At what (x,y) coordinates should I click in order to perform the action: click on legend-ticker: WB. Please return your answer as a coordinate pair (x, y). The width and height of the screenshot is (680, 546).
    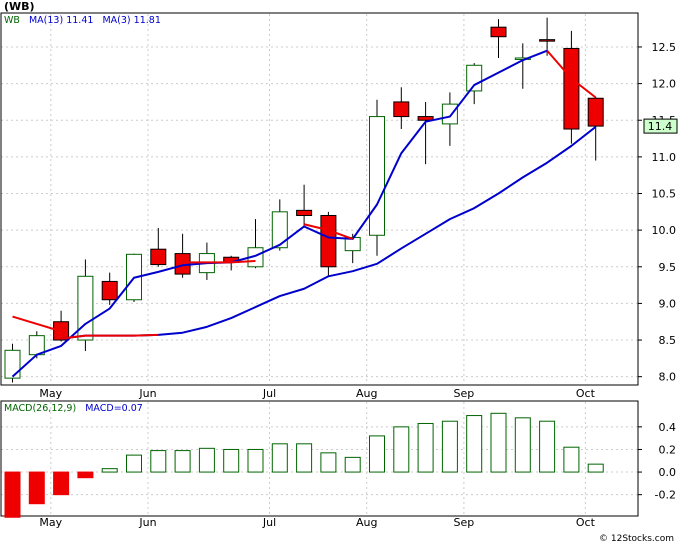
    Looking at the image, I should click on (12, 20).